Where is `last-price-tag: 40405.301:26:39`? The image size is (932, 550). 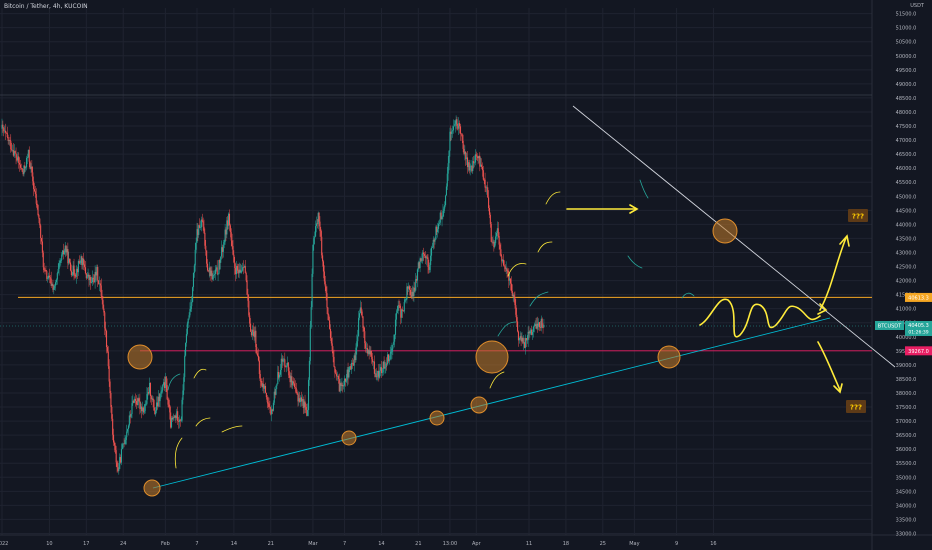
last-price-tag: 40405.301:26:39 is located at coordinates (918, 328).